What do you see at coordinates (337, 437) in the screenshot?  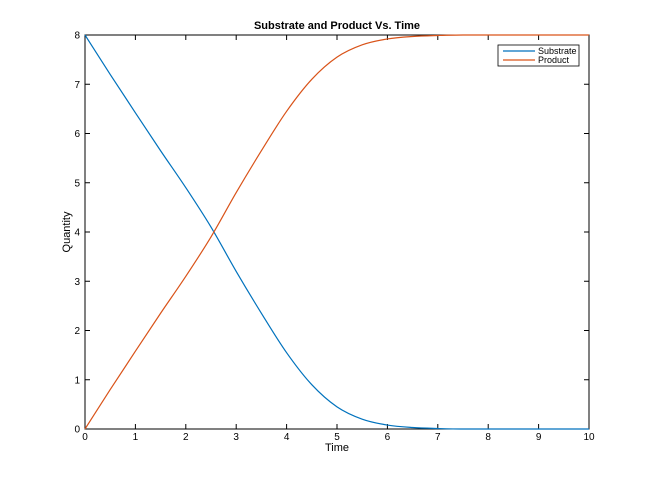 I see `x-tick-label: 5` at bounding box center [337, 437].